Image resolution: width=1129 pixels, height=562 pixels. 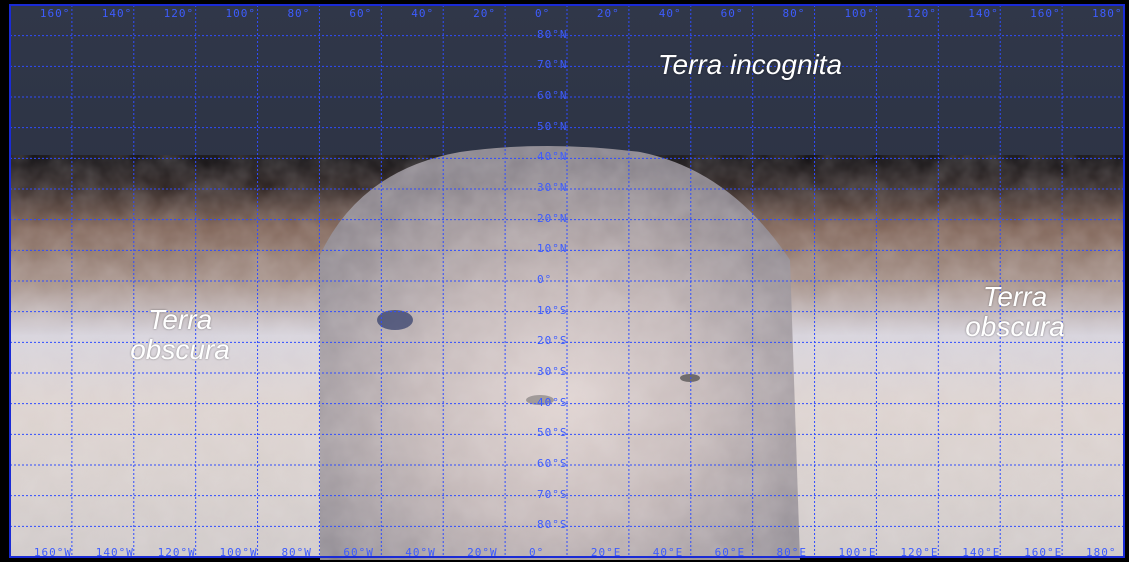 I want to click on terra-incognita-label: Terra incognita, so click(x=750, y=64).